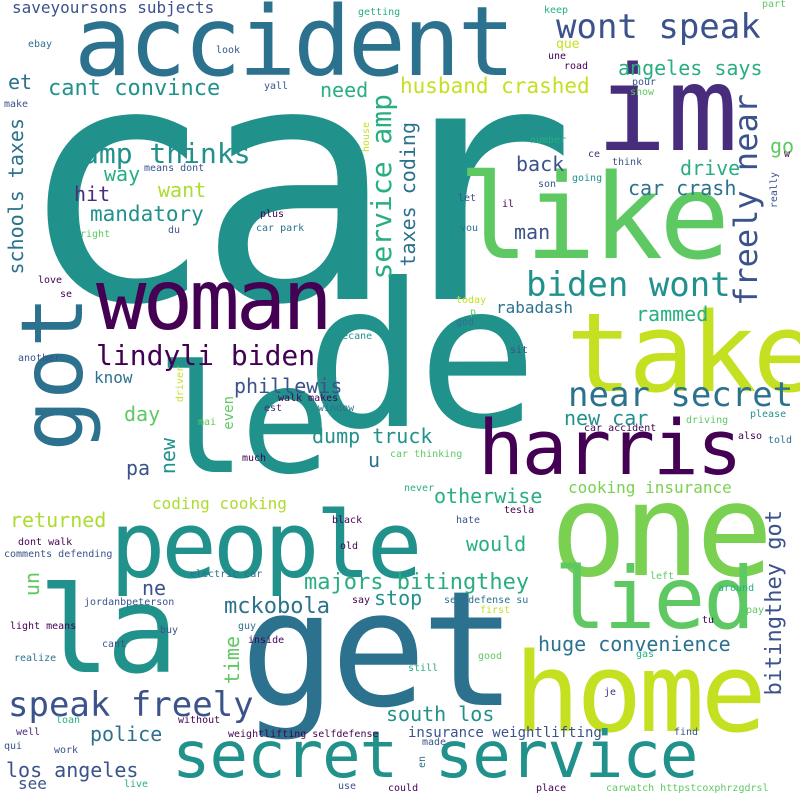  Describe the element at coordinates (16, 196) in the screenshot. I see `word-schools-taxes: schools taxes` at that location.